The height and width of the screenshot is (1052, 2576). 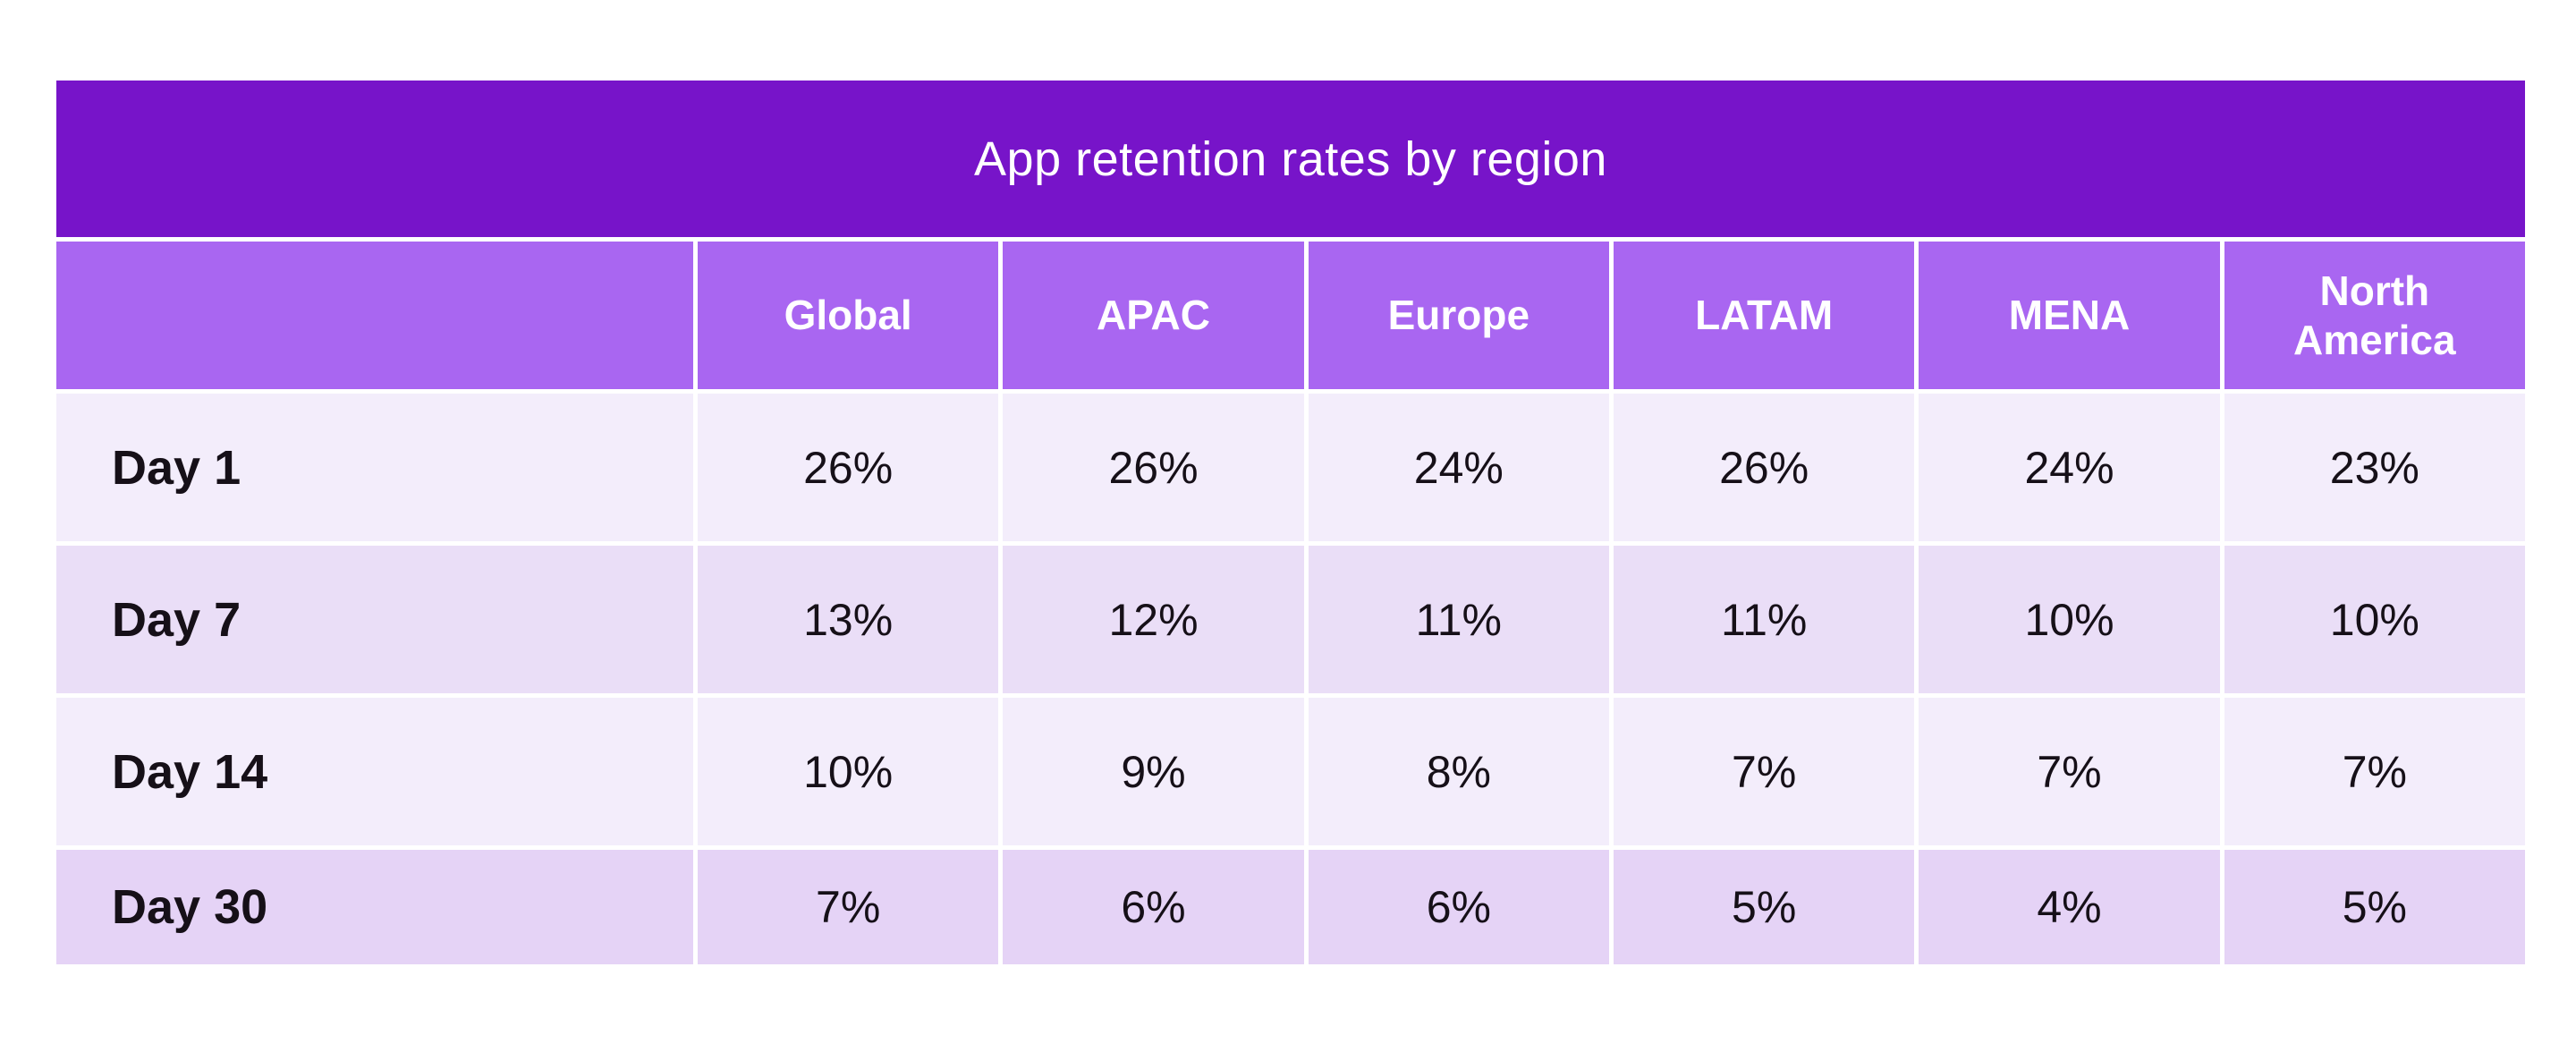 What do you see at coordinates (848, 907) in the screenshot?
I see `data-cell-day30-global: 7%` at bounding box center [848, 907].